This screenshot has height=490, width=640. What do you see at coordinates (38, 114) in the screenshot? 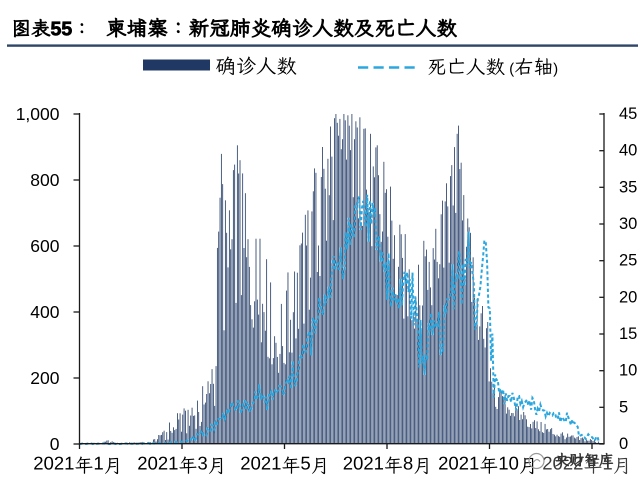
I see `svg-text: 1,000` at bounding box center [38, 114].